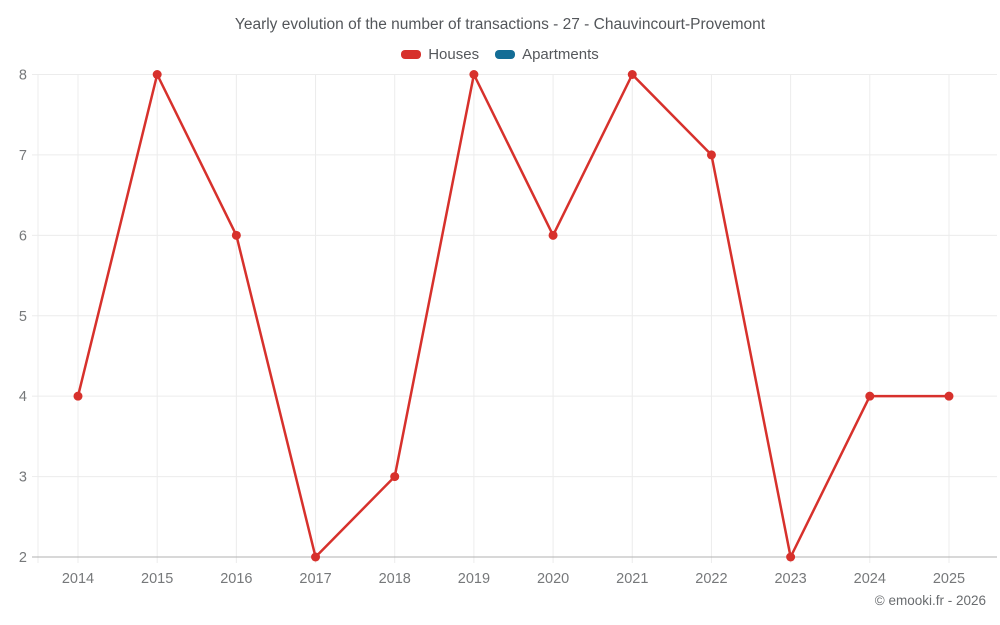  Describe the element at coordinates (790, 579) in the screenshot. I see `x-tick-label: 2023` at that location.